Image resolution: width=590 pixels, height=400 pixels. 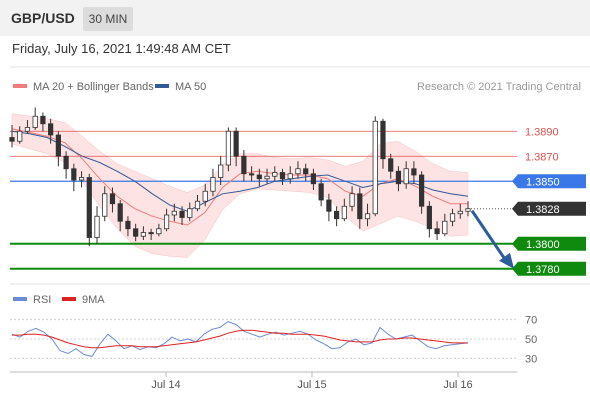 I want to click on rsi-panel: 70 50 30, so click(x=273, y=340).